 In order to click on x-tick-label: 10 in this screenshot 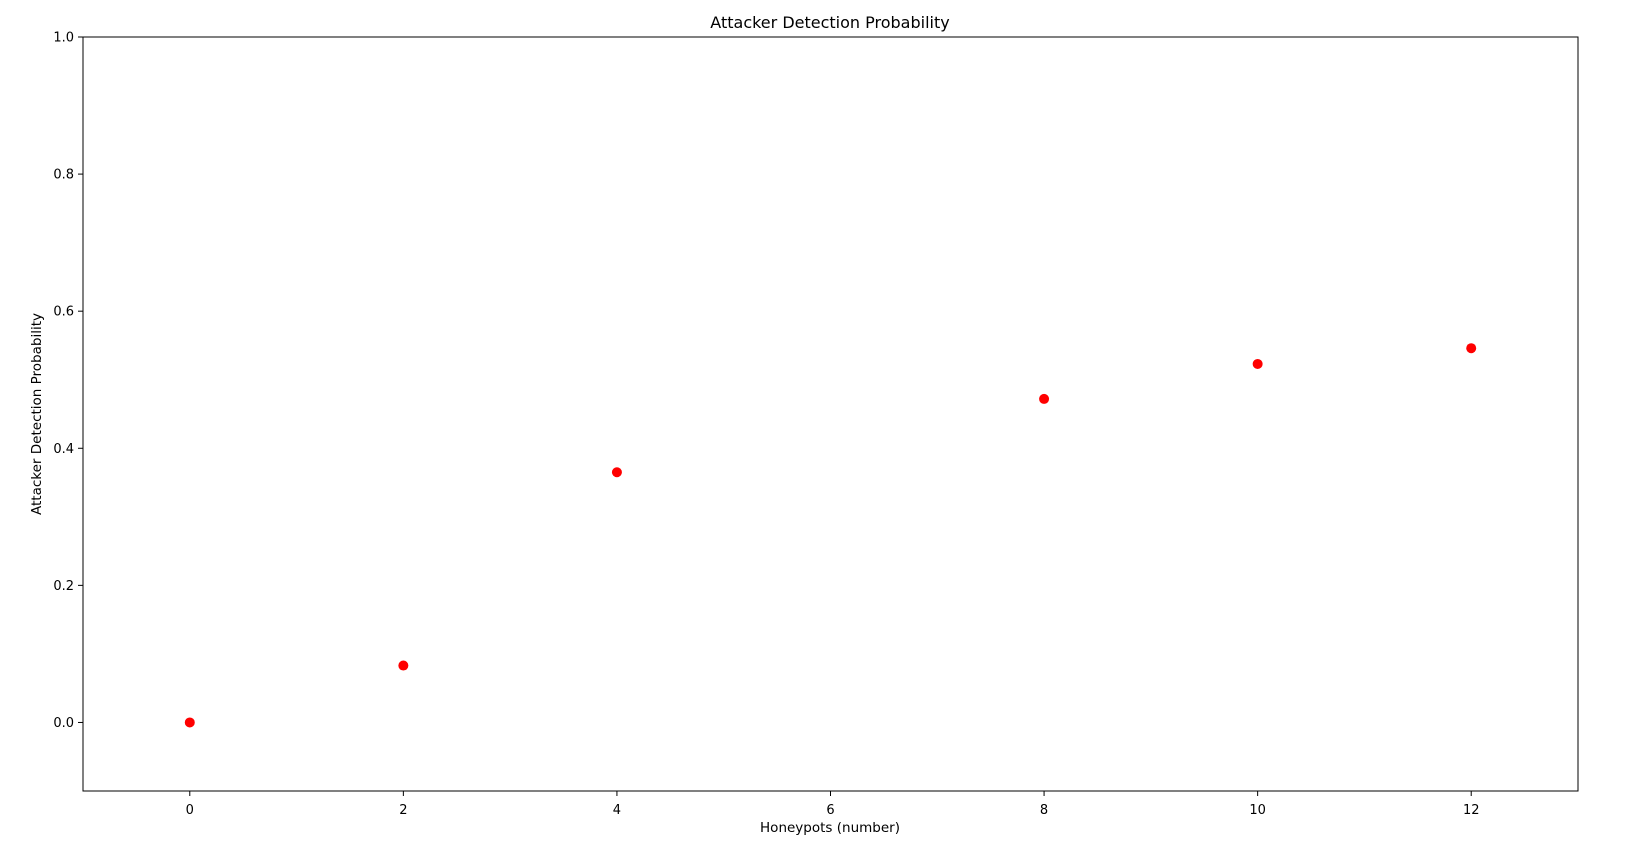, I will do `click(1257, 810)`.